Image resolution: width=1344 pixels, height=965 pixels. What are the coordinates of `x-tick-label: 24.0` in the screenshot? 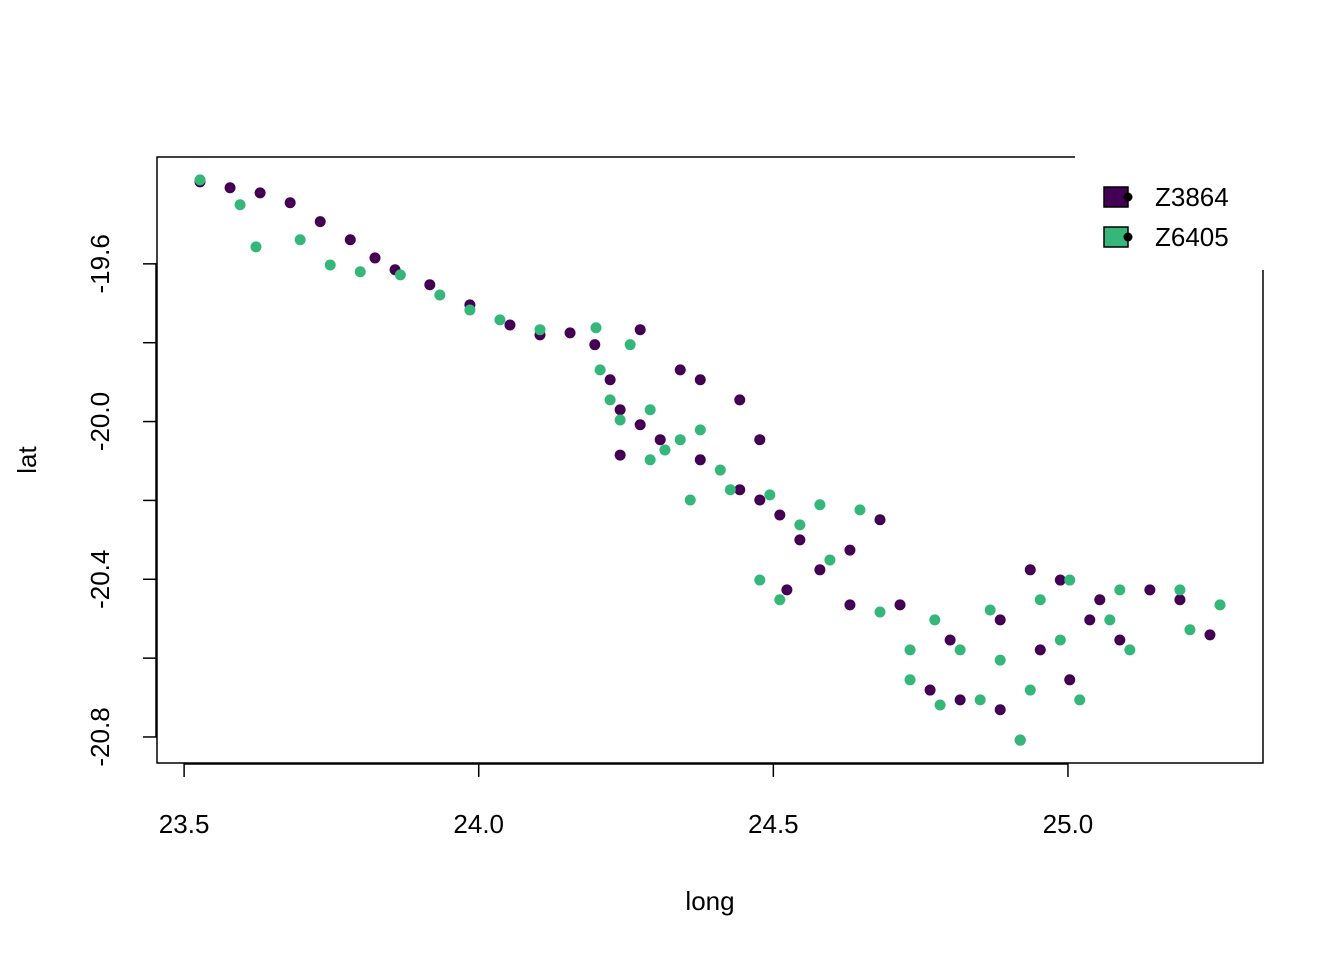 It's located at (478, 824).